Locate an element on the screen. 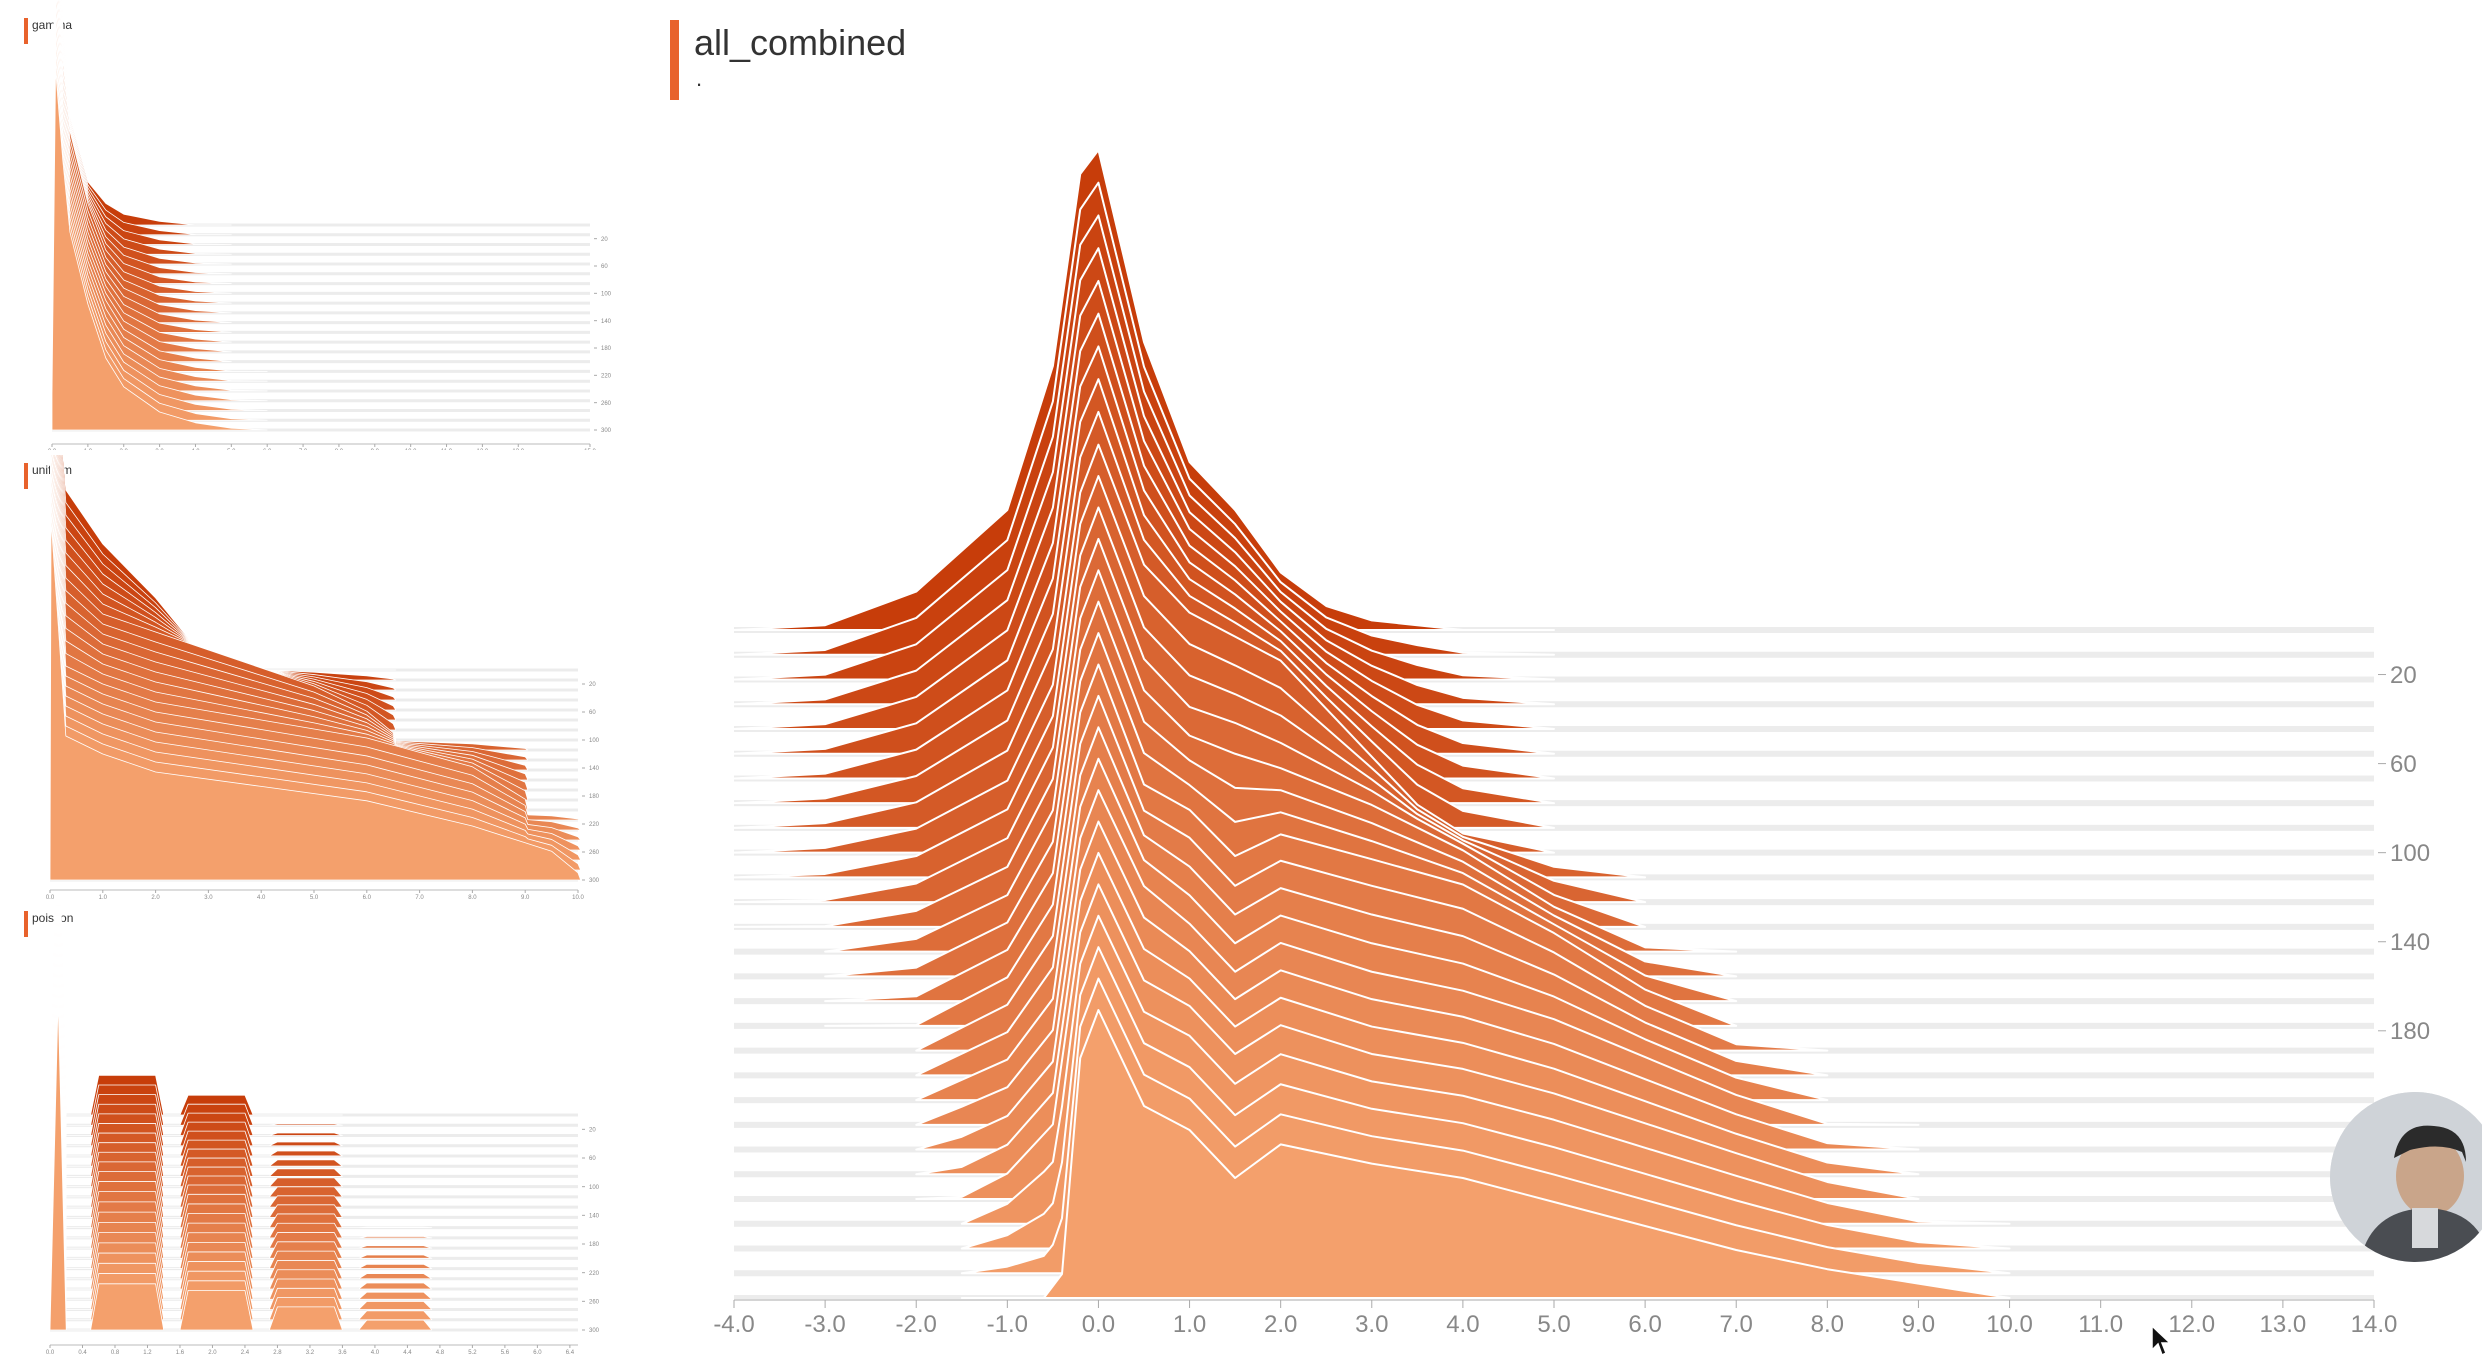  poisson-title-marker is located at coordinates (26, 924).